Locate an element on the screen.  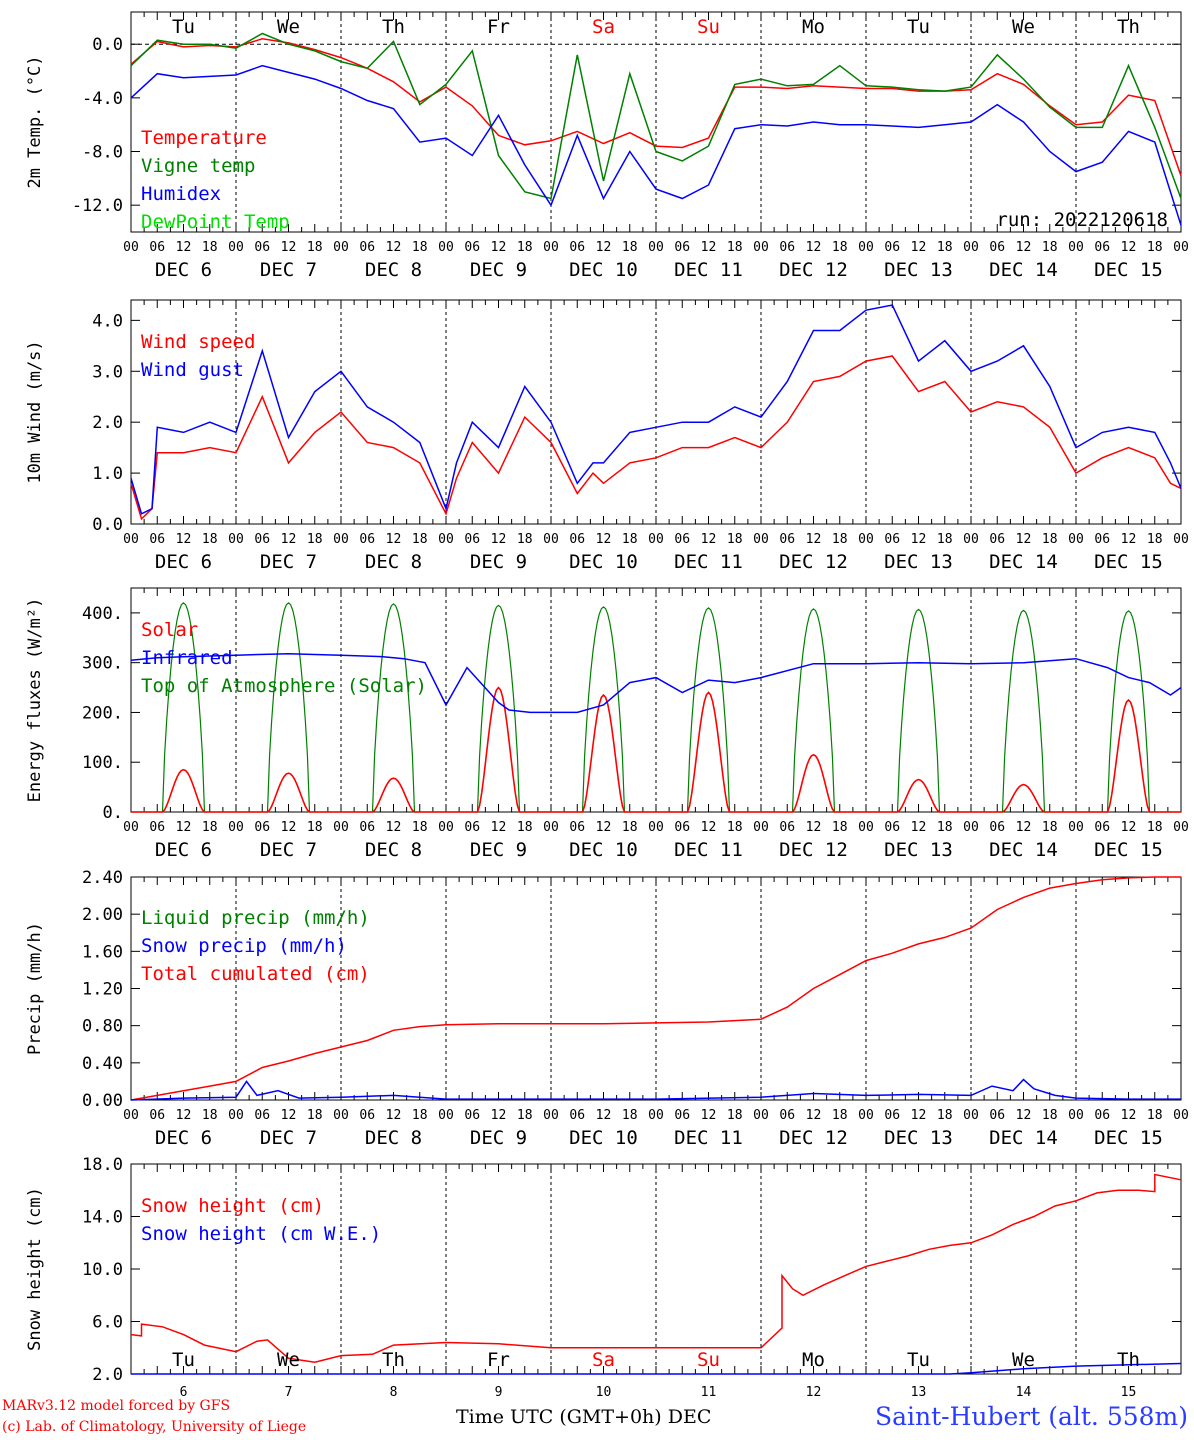
y-tick-label: 2.00 is located at coordinates (102, 915).